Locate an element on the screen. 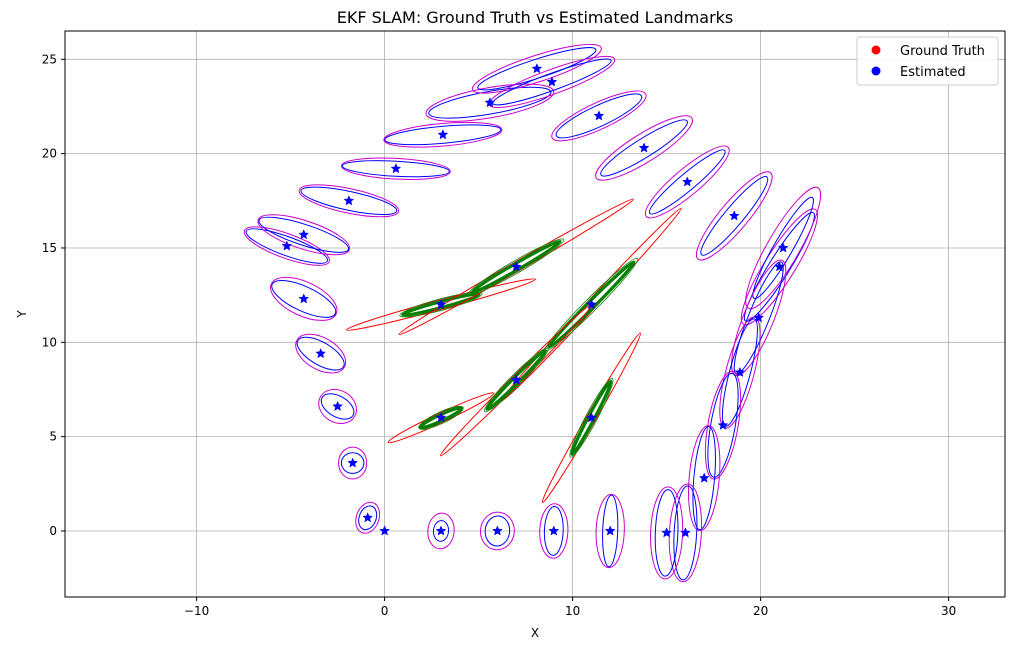  legend-ground-truth-marker is located at coordinates (876, 50).